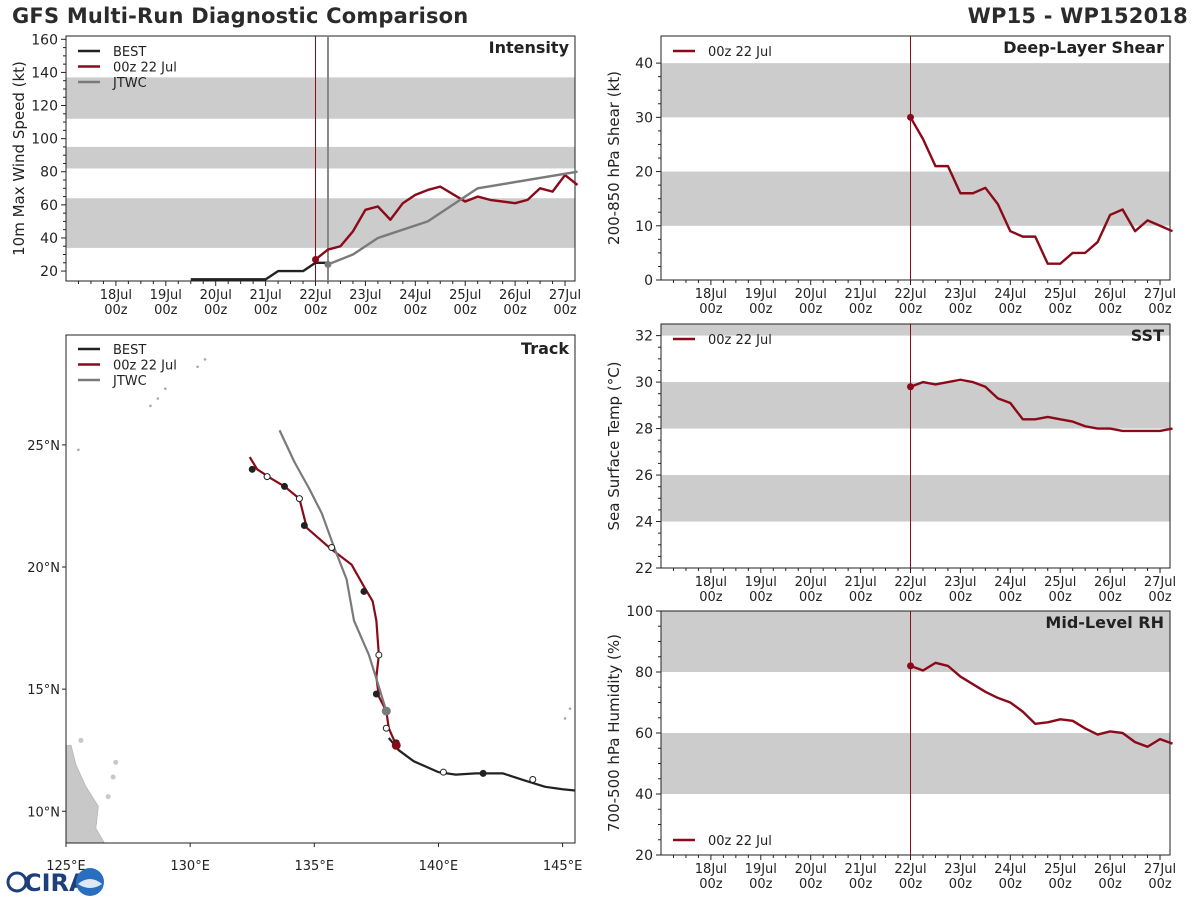  Describe the element at coordinates (17, 882) in the screenshot. I see `cira-logo-icon` at that location.